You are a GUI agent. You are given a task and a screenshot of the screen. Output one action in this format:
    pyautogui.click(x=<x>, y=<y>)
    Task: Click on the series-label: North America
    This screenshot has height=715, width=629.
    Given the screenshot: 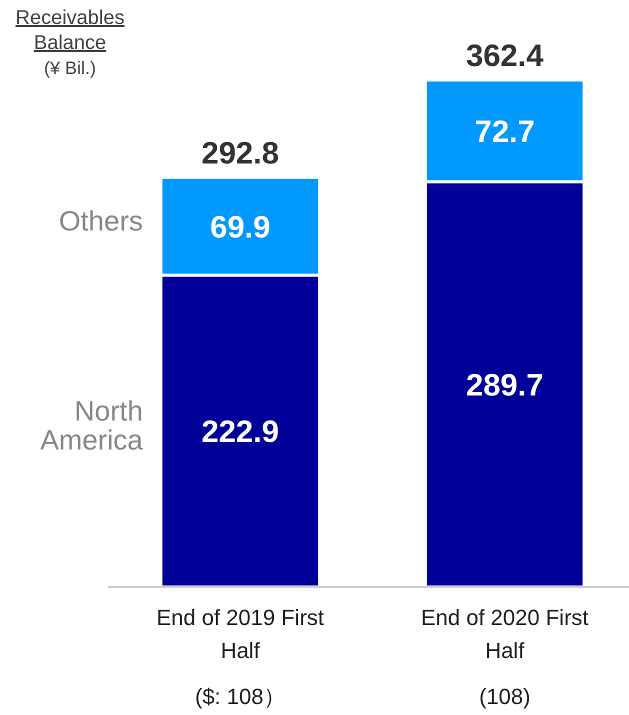 What is the action you would take?
    pyautogui.click(x=92, y=426)
    